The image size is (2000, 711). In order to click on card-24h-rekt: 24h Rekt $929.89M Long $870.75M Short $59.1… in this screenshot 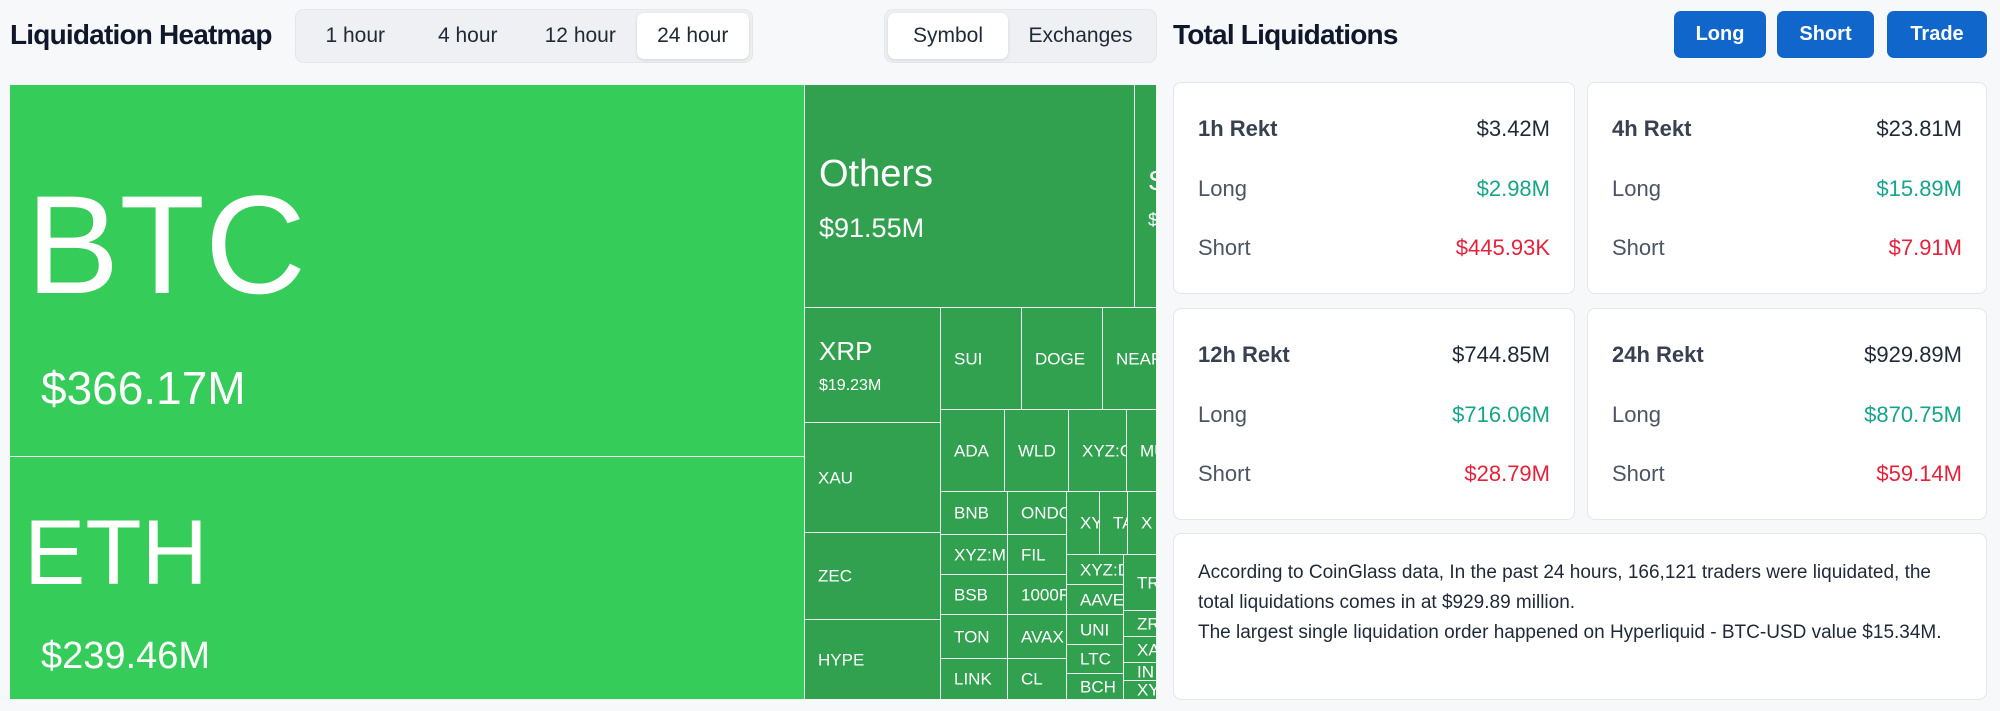, I will do `click(1787, 414)`.